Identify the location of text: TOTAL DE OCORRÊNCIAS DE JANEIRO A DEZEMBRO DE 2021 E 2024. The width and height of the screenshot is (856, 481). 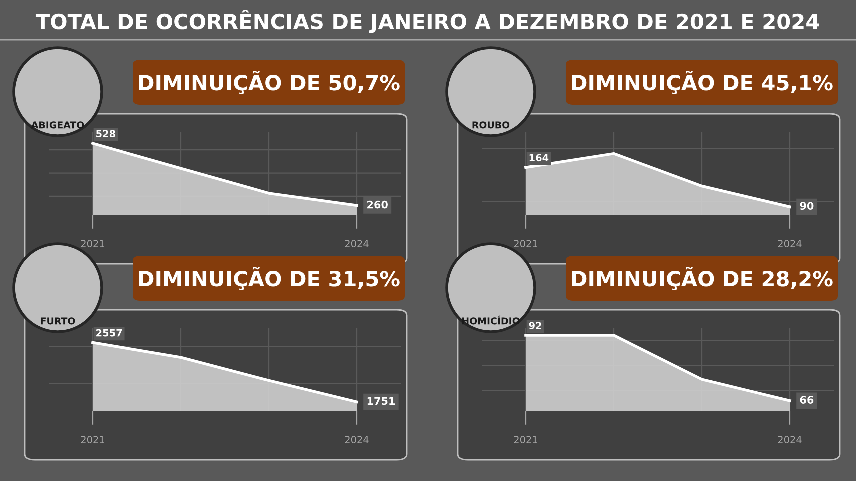
(428, 22).